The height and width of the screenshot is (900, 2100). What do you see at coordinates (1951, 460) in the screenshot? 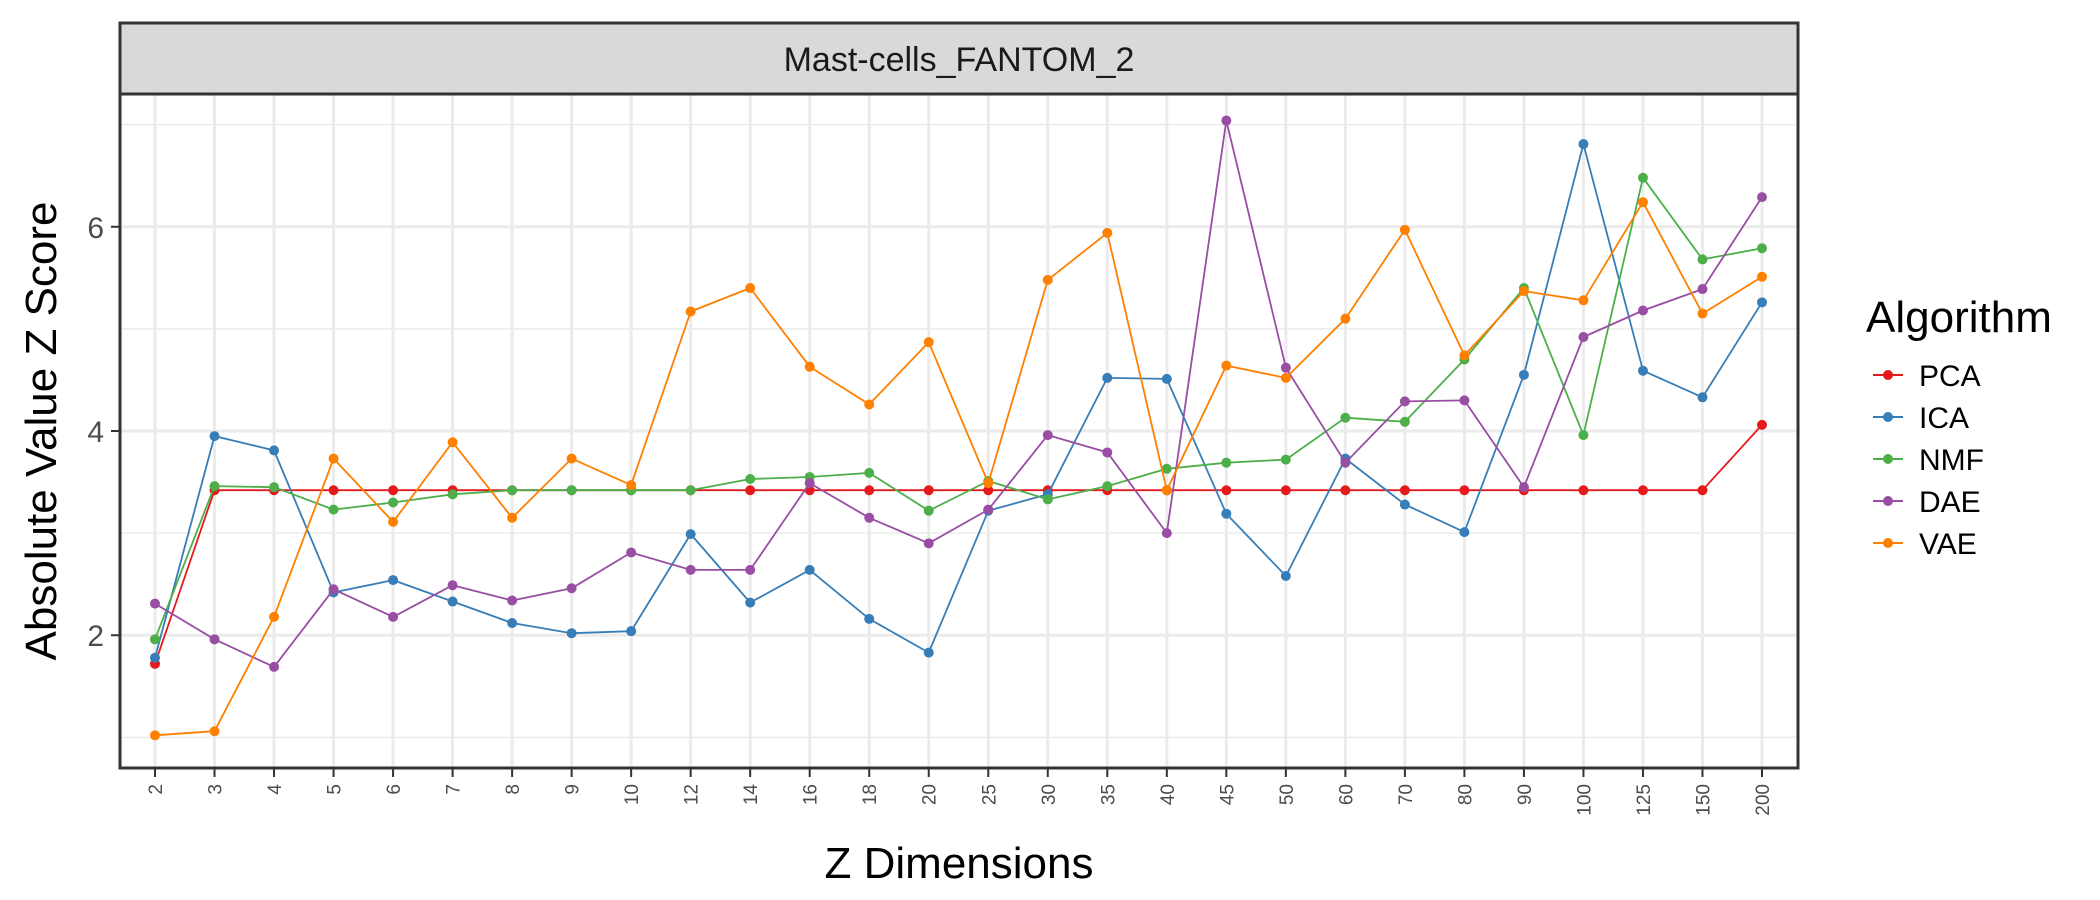
I see `legend-label-nmf: NMF` at bounding box center [1951, 460].